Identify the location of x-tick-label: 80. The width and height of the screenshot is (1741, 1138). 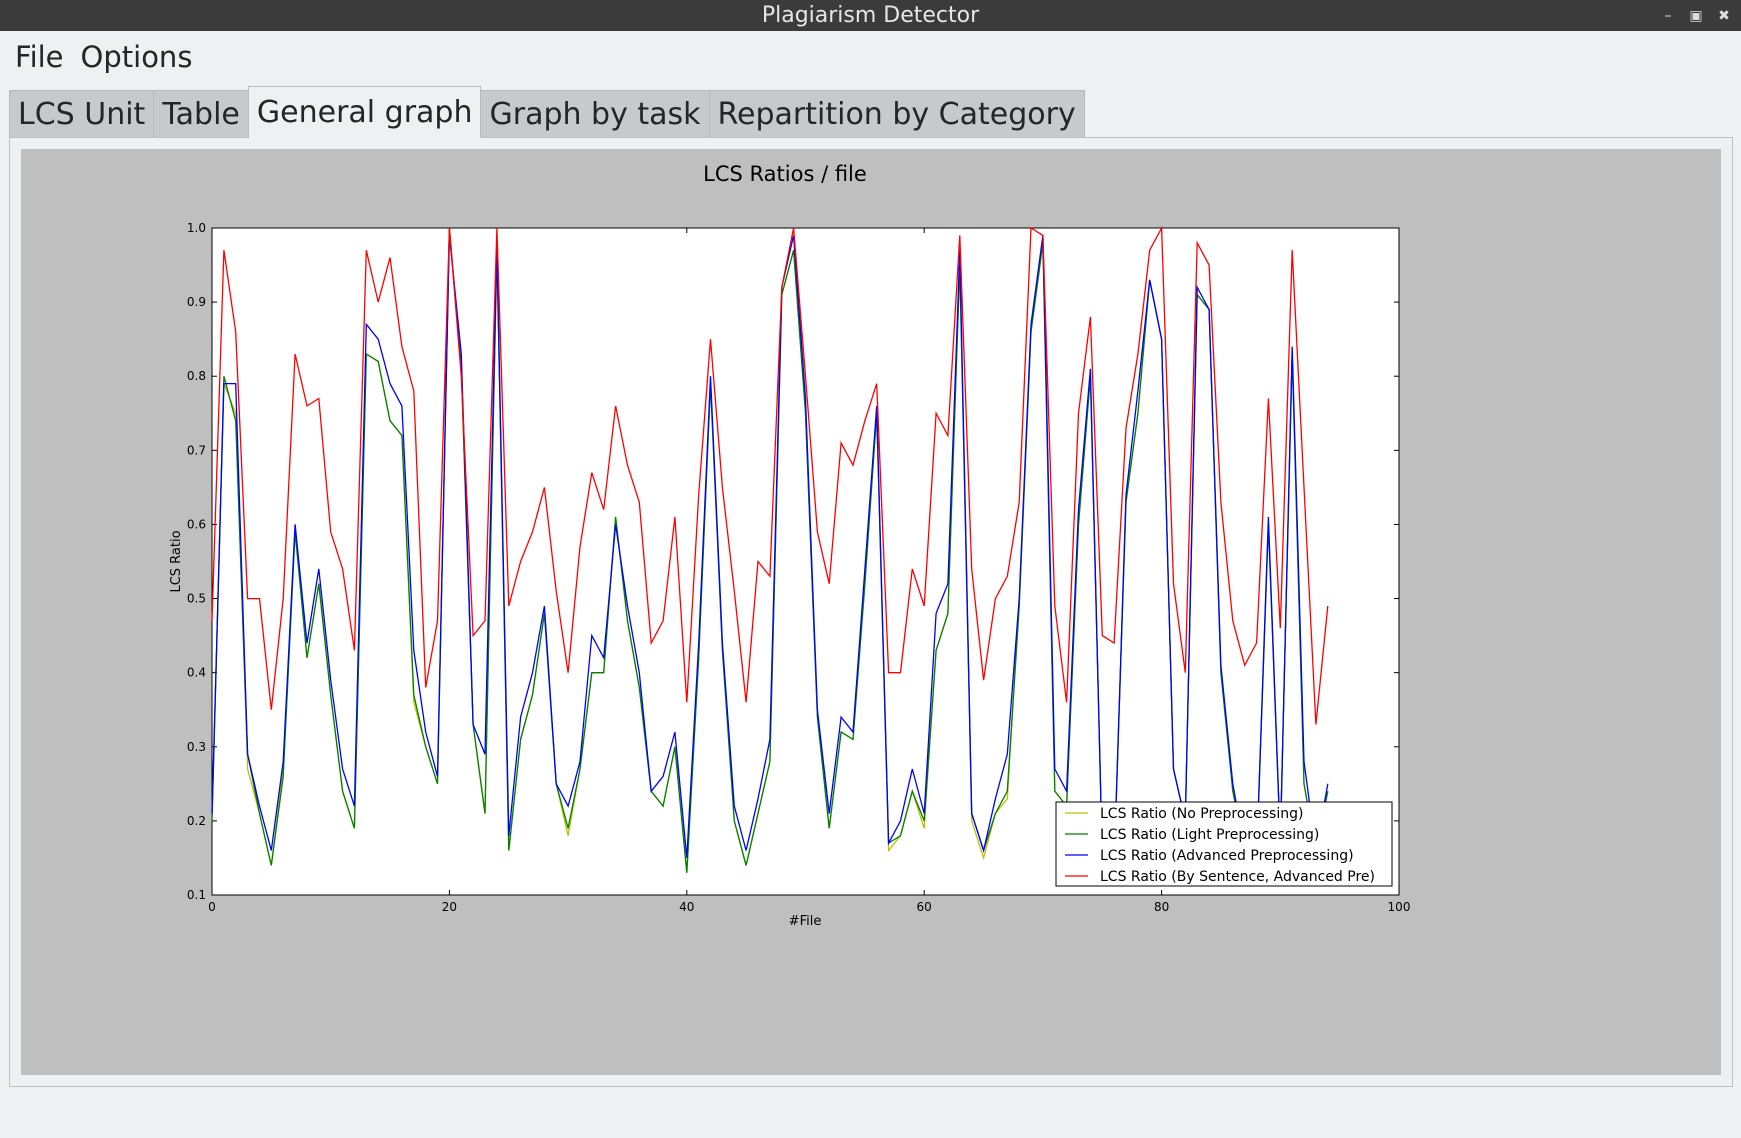
(1161, 907).